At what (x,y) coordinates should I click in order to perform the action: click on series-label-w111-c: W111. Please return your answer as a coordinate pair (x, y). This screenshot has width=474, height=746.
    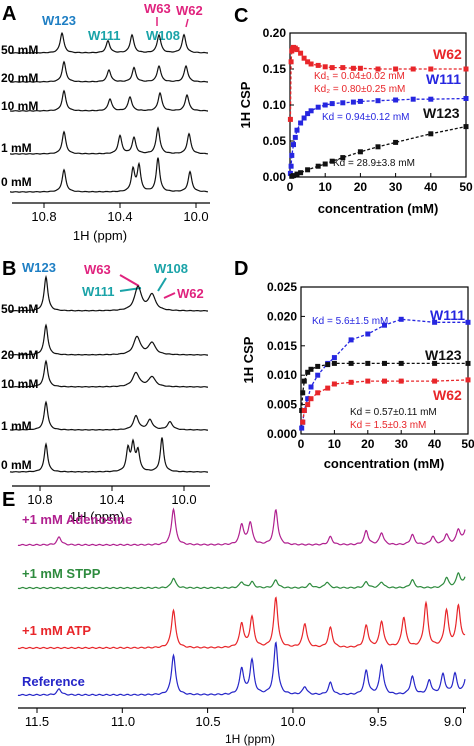
    Looking at the image, I should click on (443, 79).